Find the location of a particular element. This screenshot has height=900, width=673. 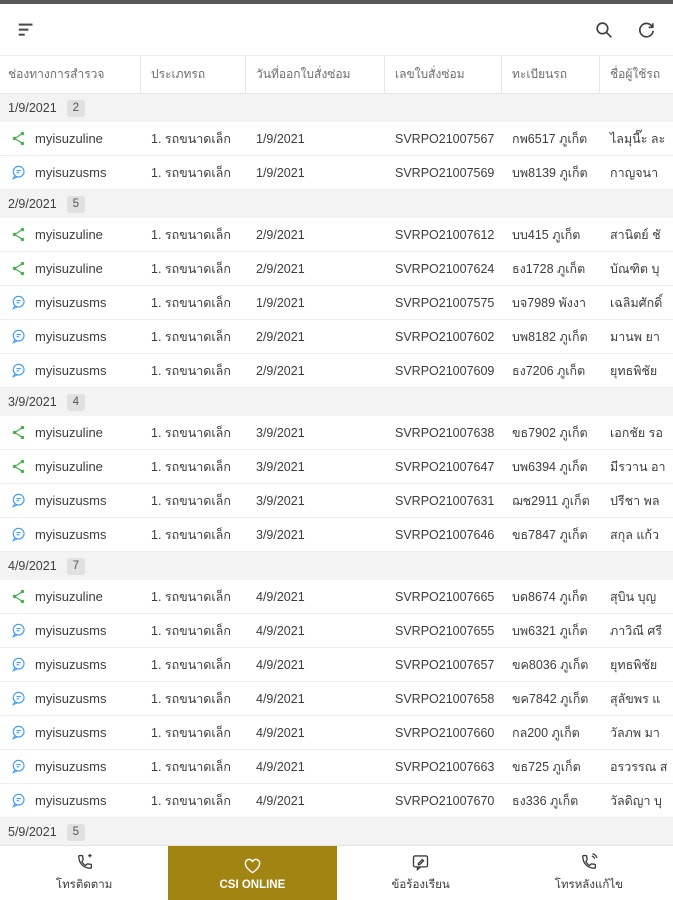

tab-complaints: ข้อร้องเรียน is located at coordinates (421, 873).